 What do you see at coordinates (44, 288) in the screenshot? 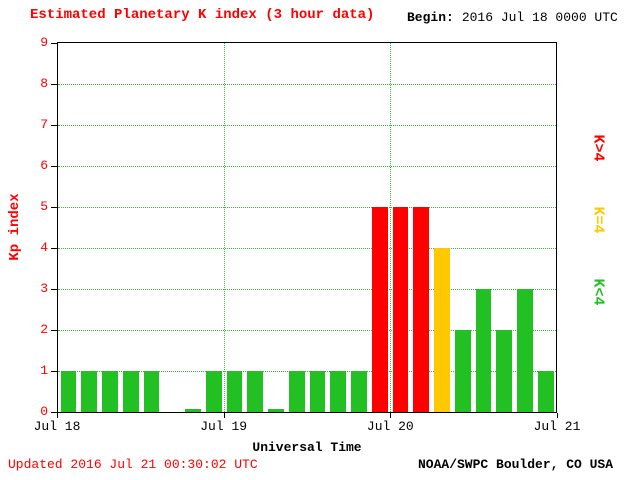
I see `y-tick-label: 3` at bounding box center [44, 288].